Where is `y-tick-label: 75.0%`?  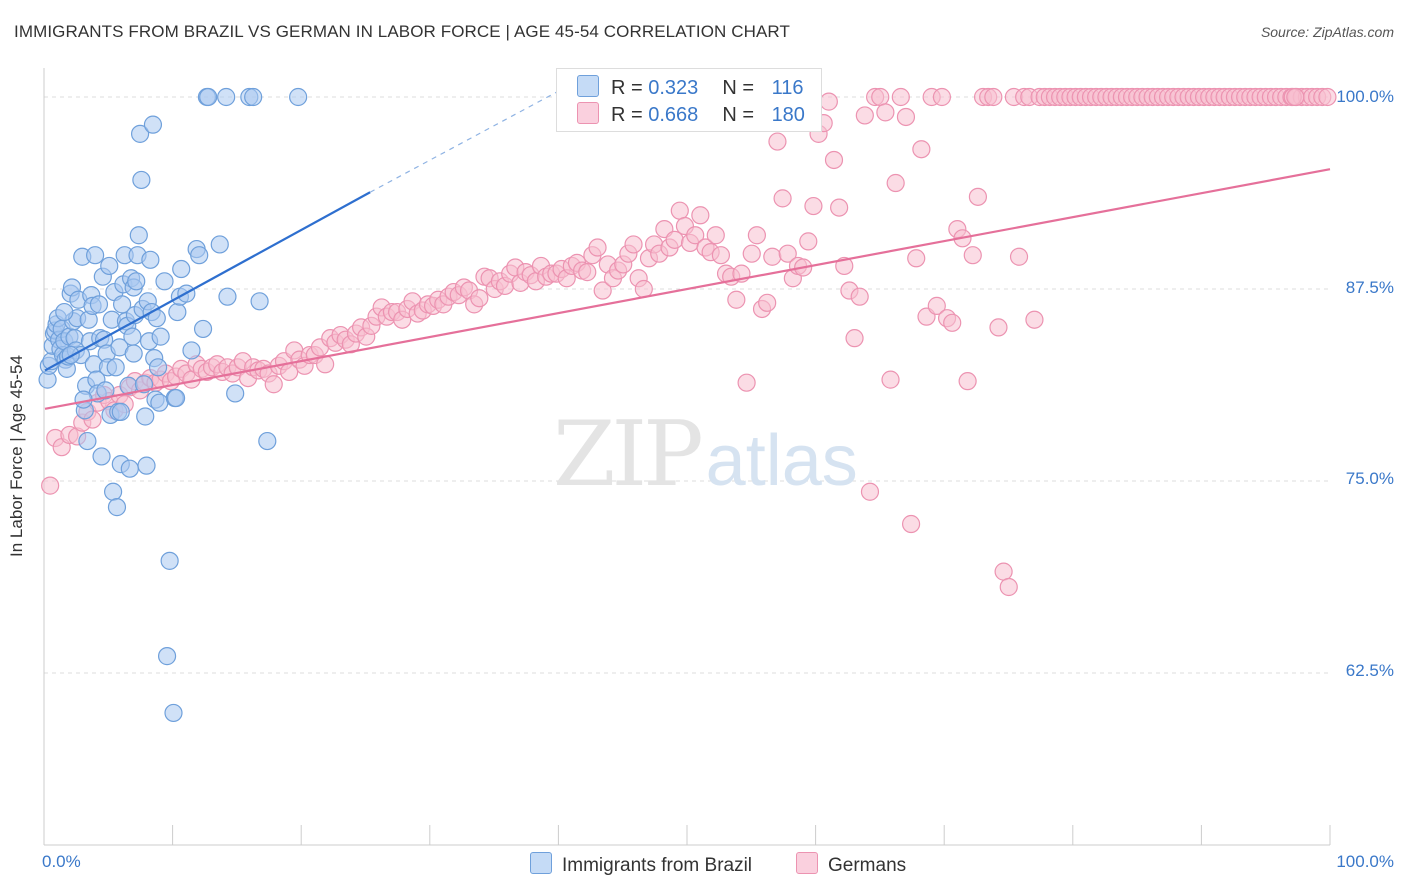
y-tick-label: 75.0% is located at coordinates (1369, 478).